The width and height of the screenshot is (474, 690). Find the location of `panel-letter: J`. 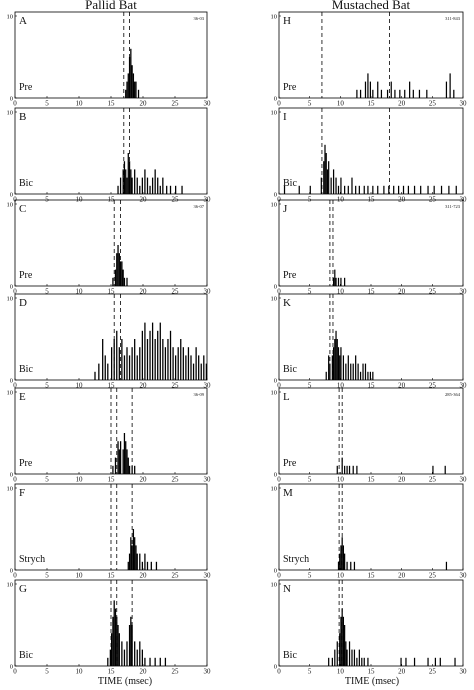

panel-letter: J is located at coordinates (285, 209).